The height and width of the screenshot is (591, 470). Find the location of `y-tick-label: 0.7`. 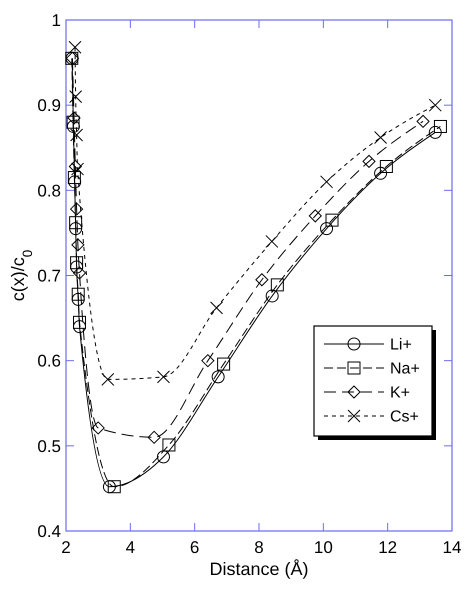

y-tick-label: 0.7 is located at coordinates (49, 276).